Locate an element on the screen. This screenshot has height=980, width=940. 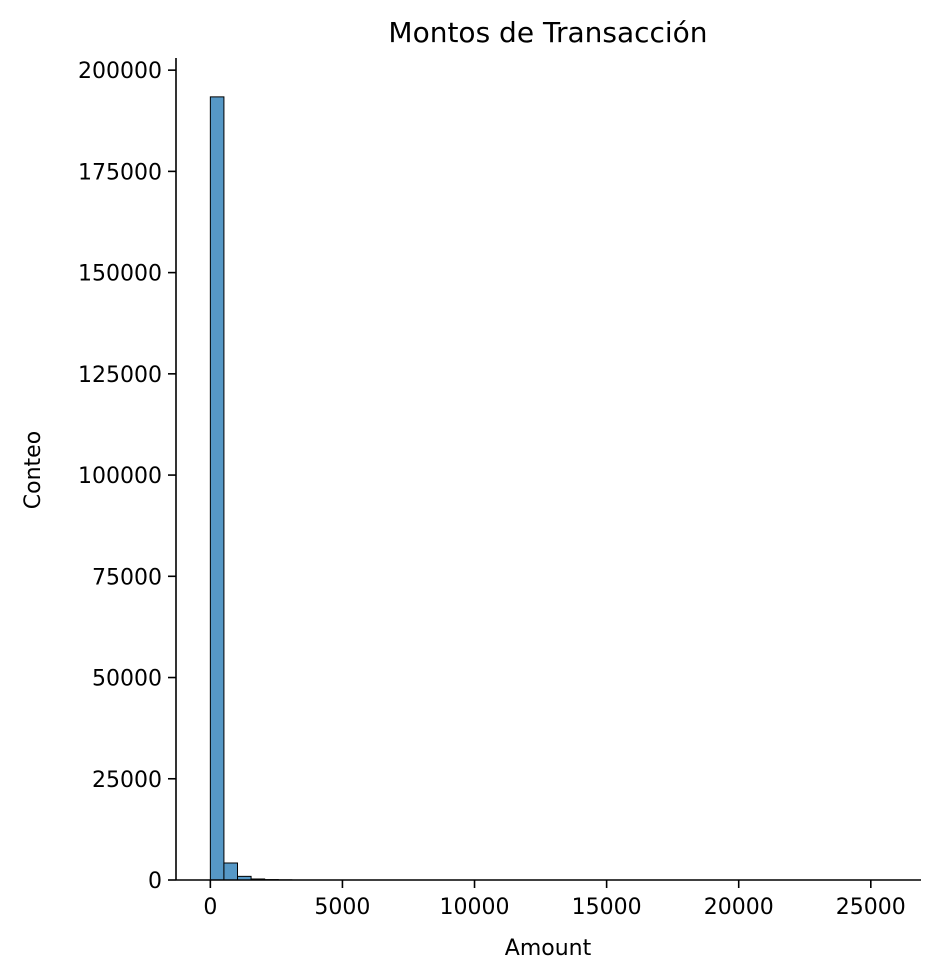
x-tick-label: 25000 is located at coordinates (871, 907).